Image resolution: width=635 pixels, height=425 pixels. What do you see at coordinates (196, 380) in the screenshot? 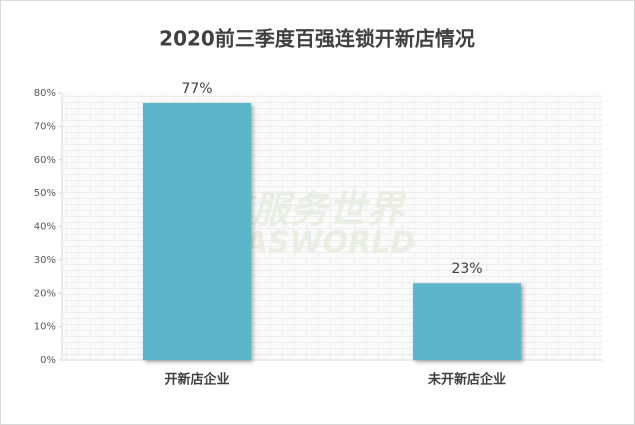
I see `x-tick-label: 开新店企业` at bounding box center [196, 380].